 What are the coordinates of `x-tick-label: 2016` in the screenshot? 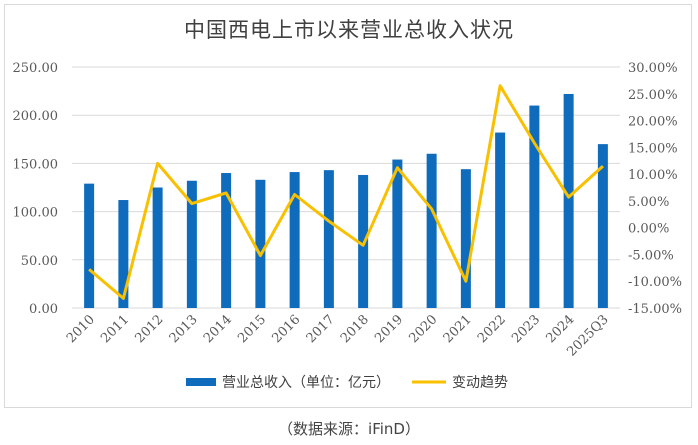 It's located at (286, 329).